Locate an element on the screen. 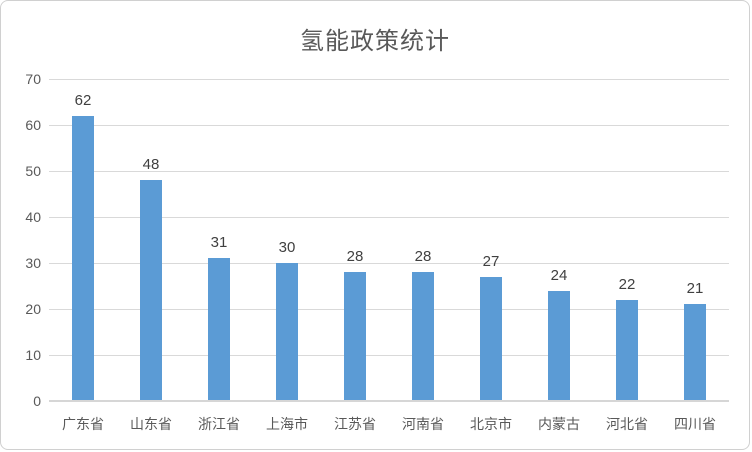  bar-data-label: 22 is located at coordinates (627, 284).